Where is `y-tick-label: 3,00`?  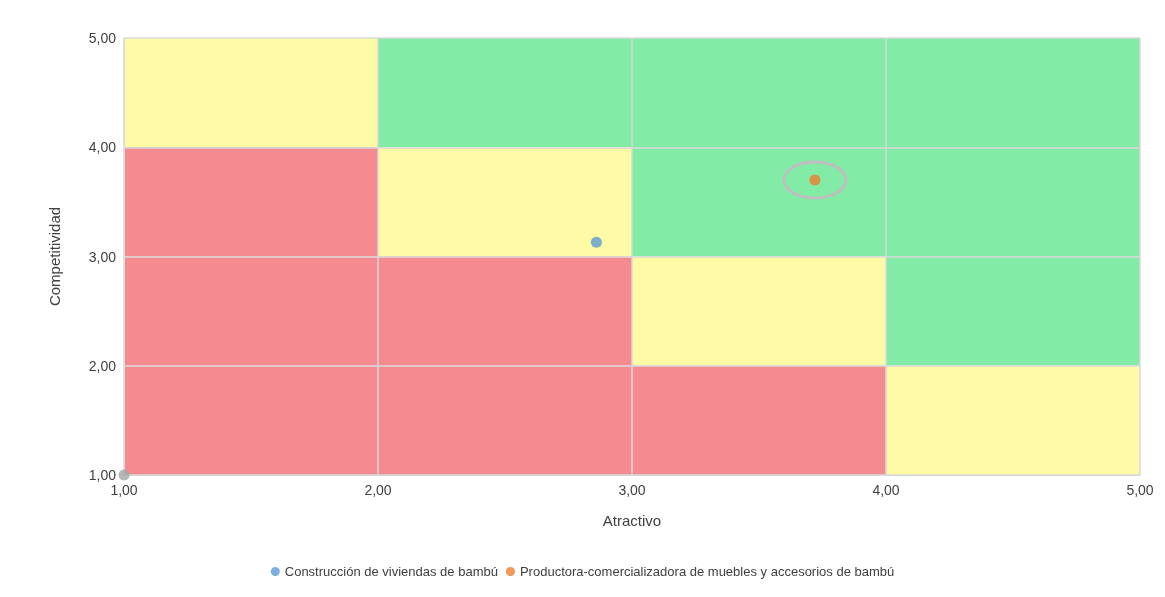 y-tick-label: 3,00 is located at coordinates (102, 256).